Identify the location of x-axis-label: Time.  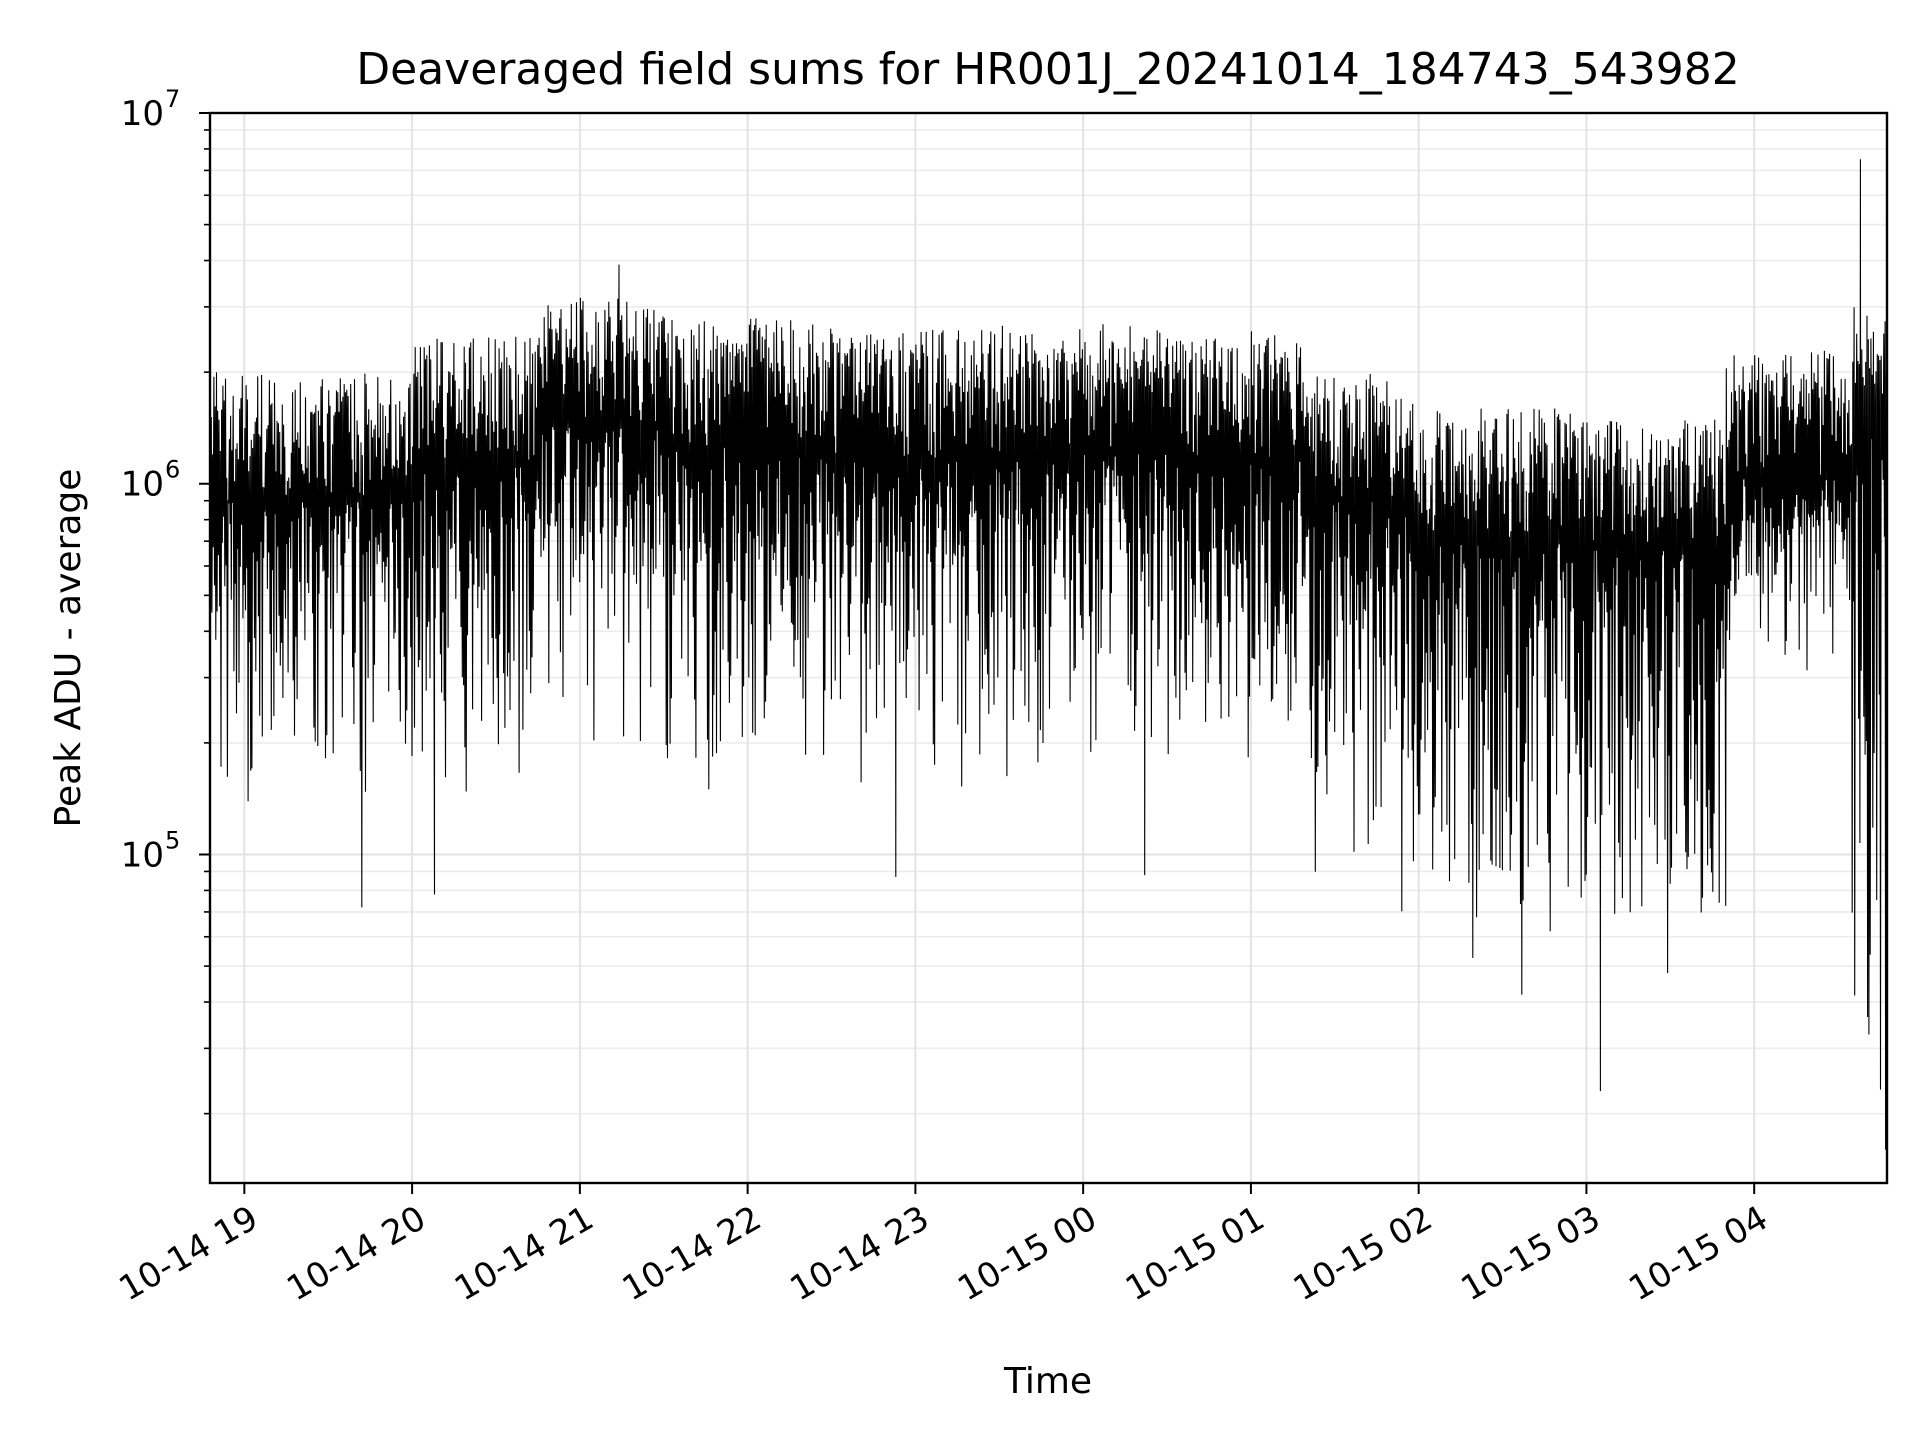
(1047, 1381).